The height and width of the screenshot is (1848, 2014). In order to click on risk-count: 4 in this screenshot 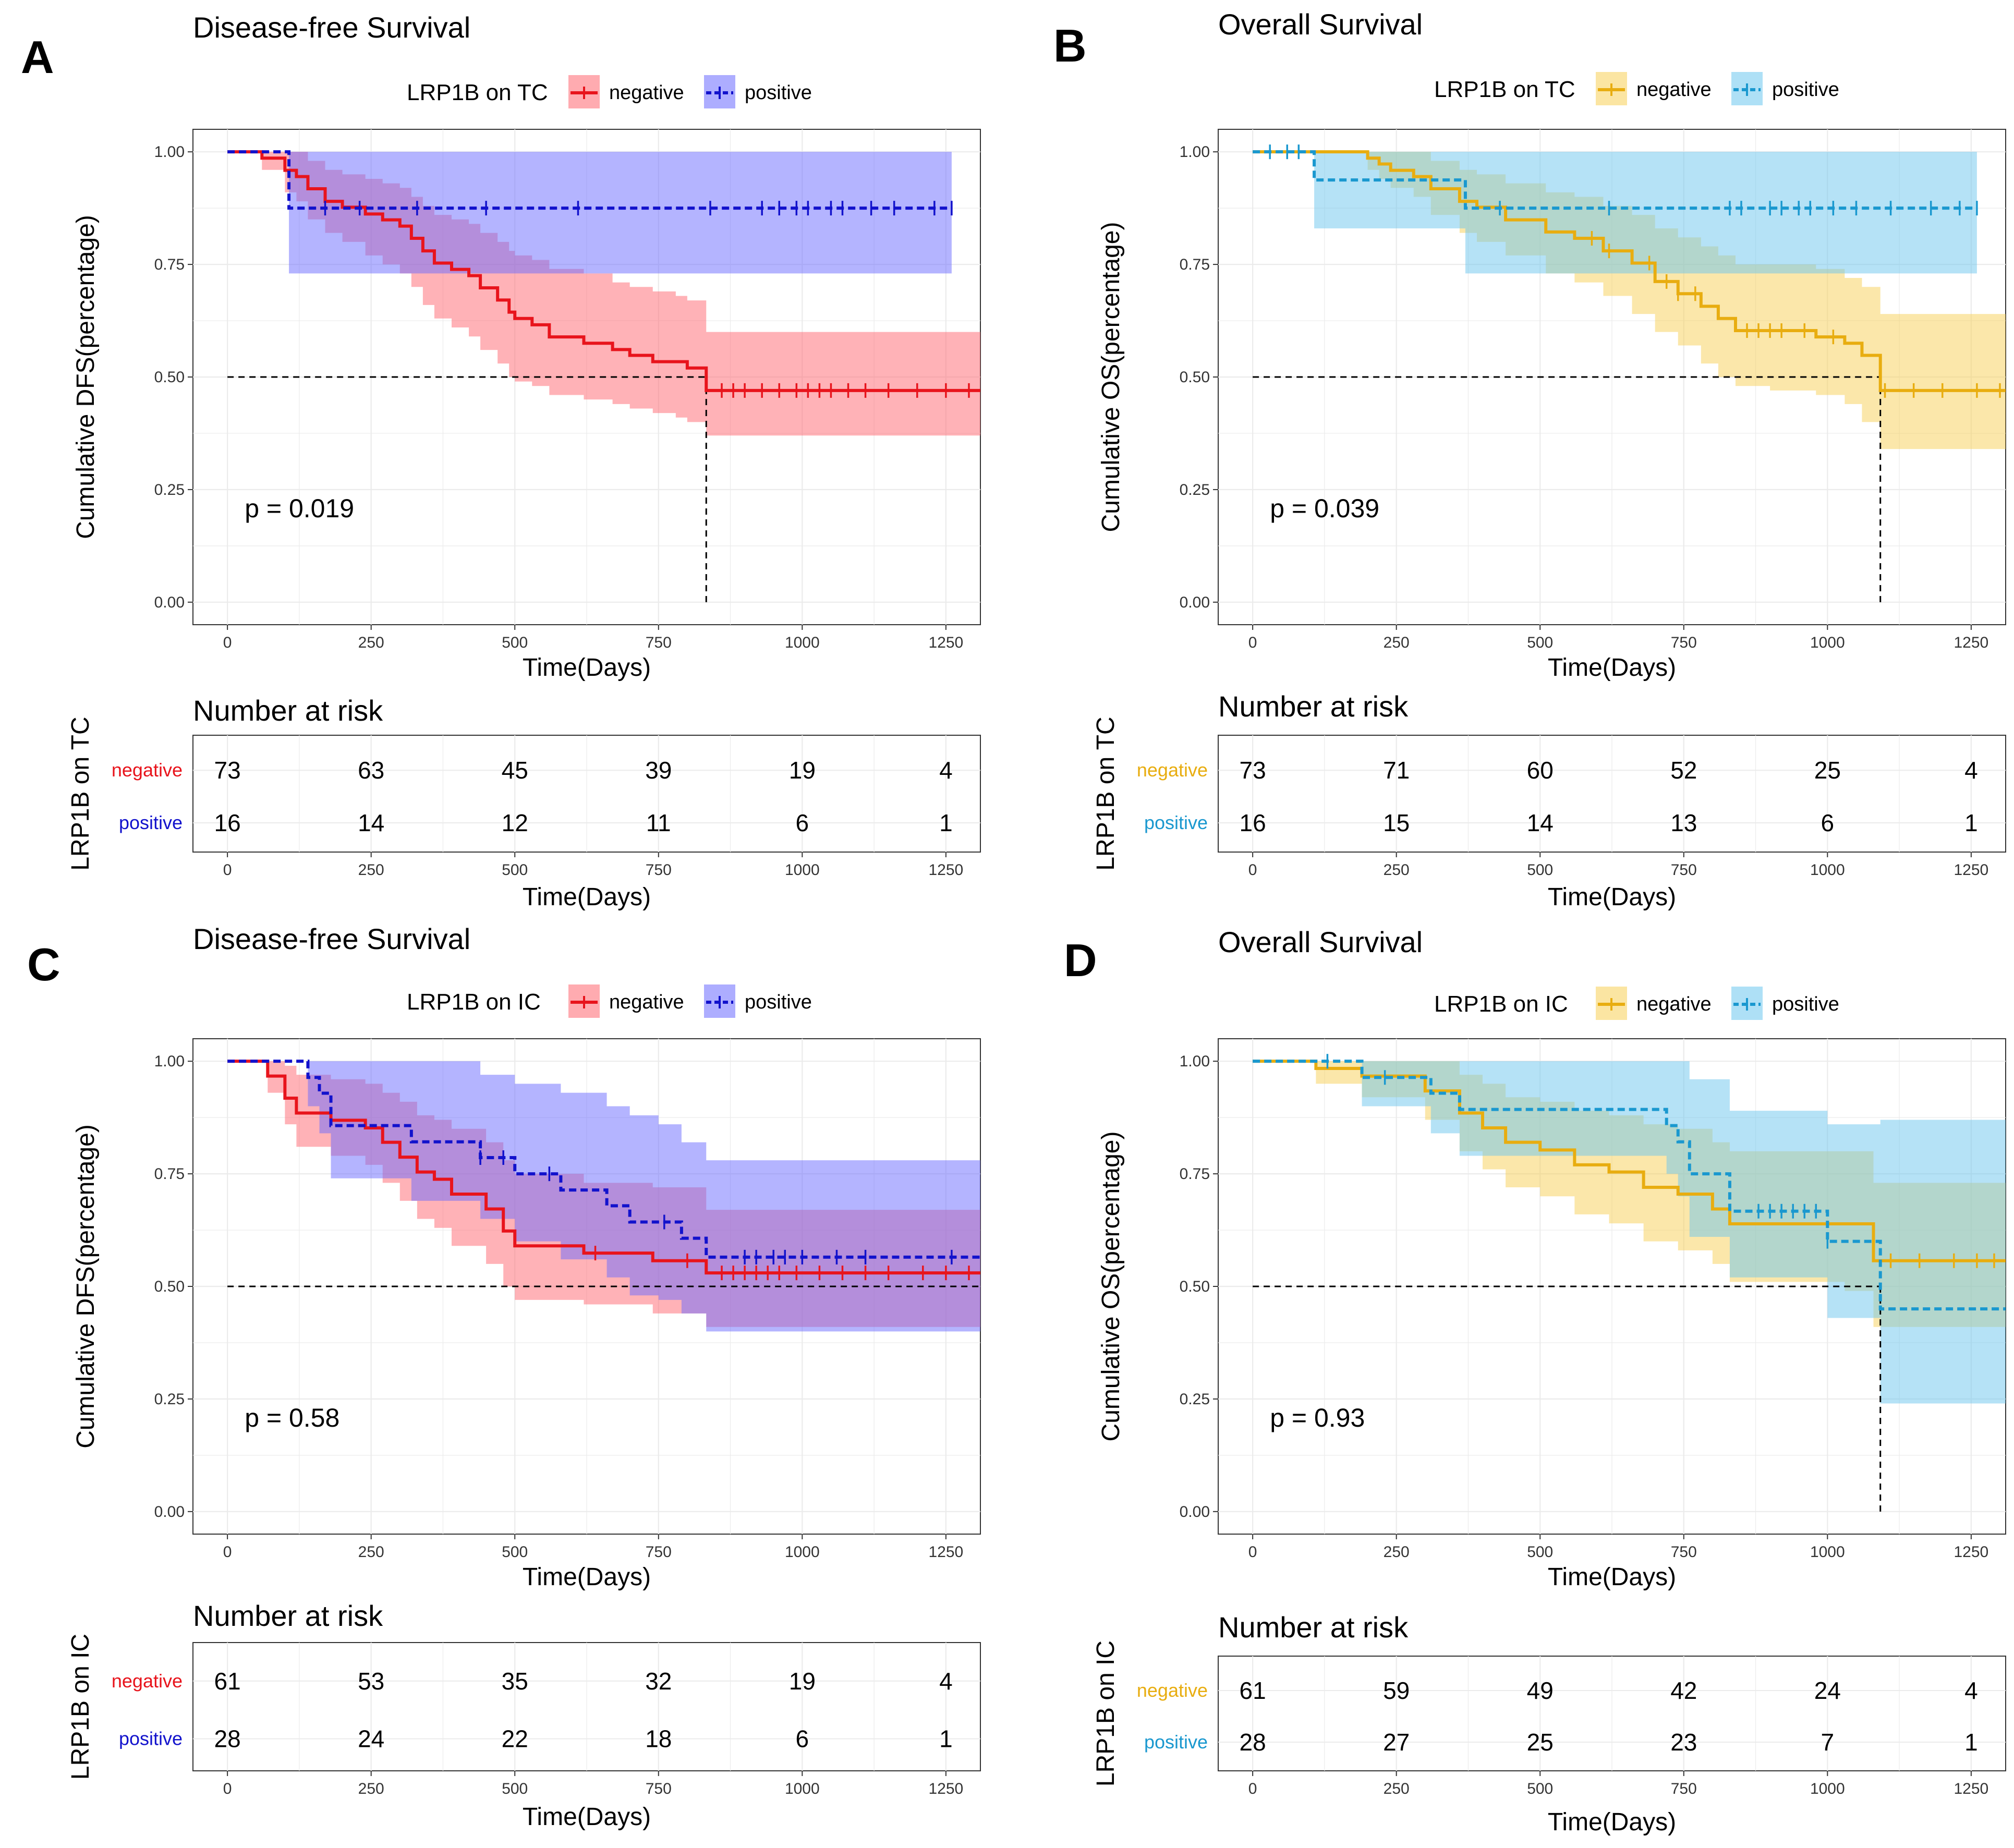, I will do `click(946, 1681)`.